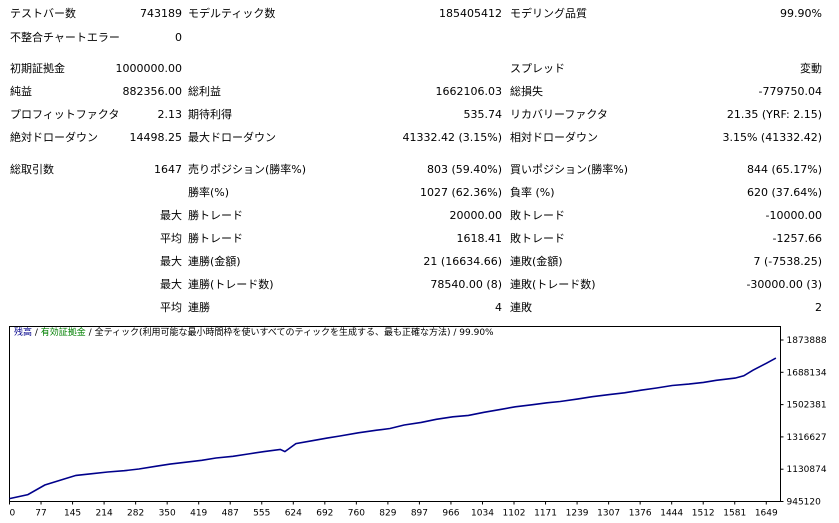 The height and width of the screenshot is (523, 839). What do you see at coordinates (21, 91) in the screenshot?
I see `net-profit-label: 純益` at bounding box center [21, 91].